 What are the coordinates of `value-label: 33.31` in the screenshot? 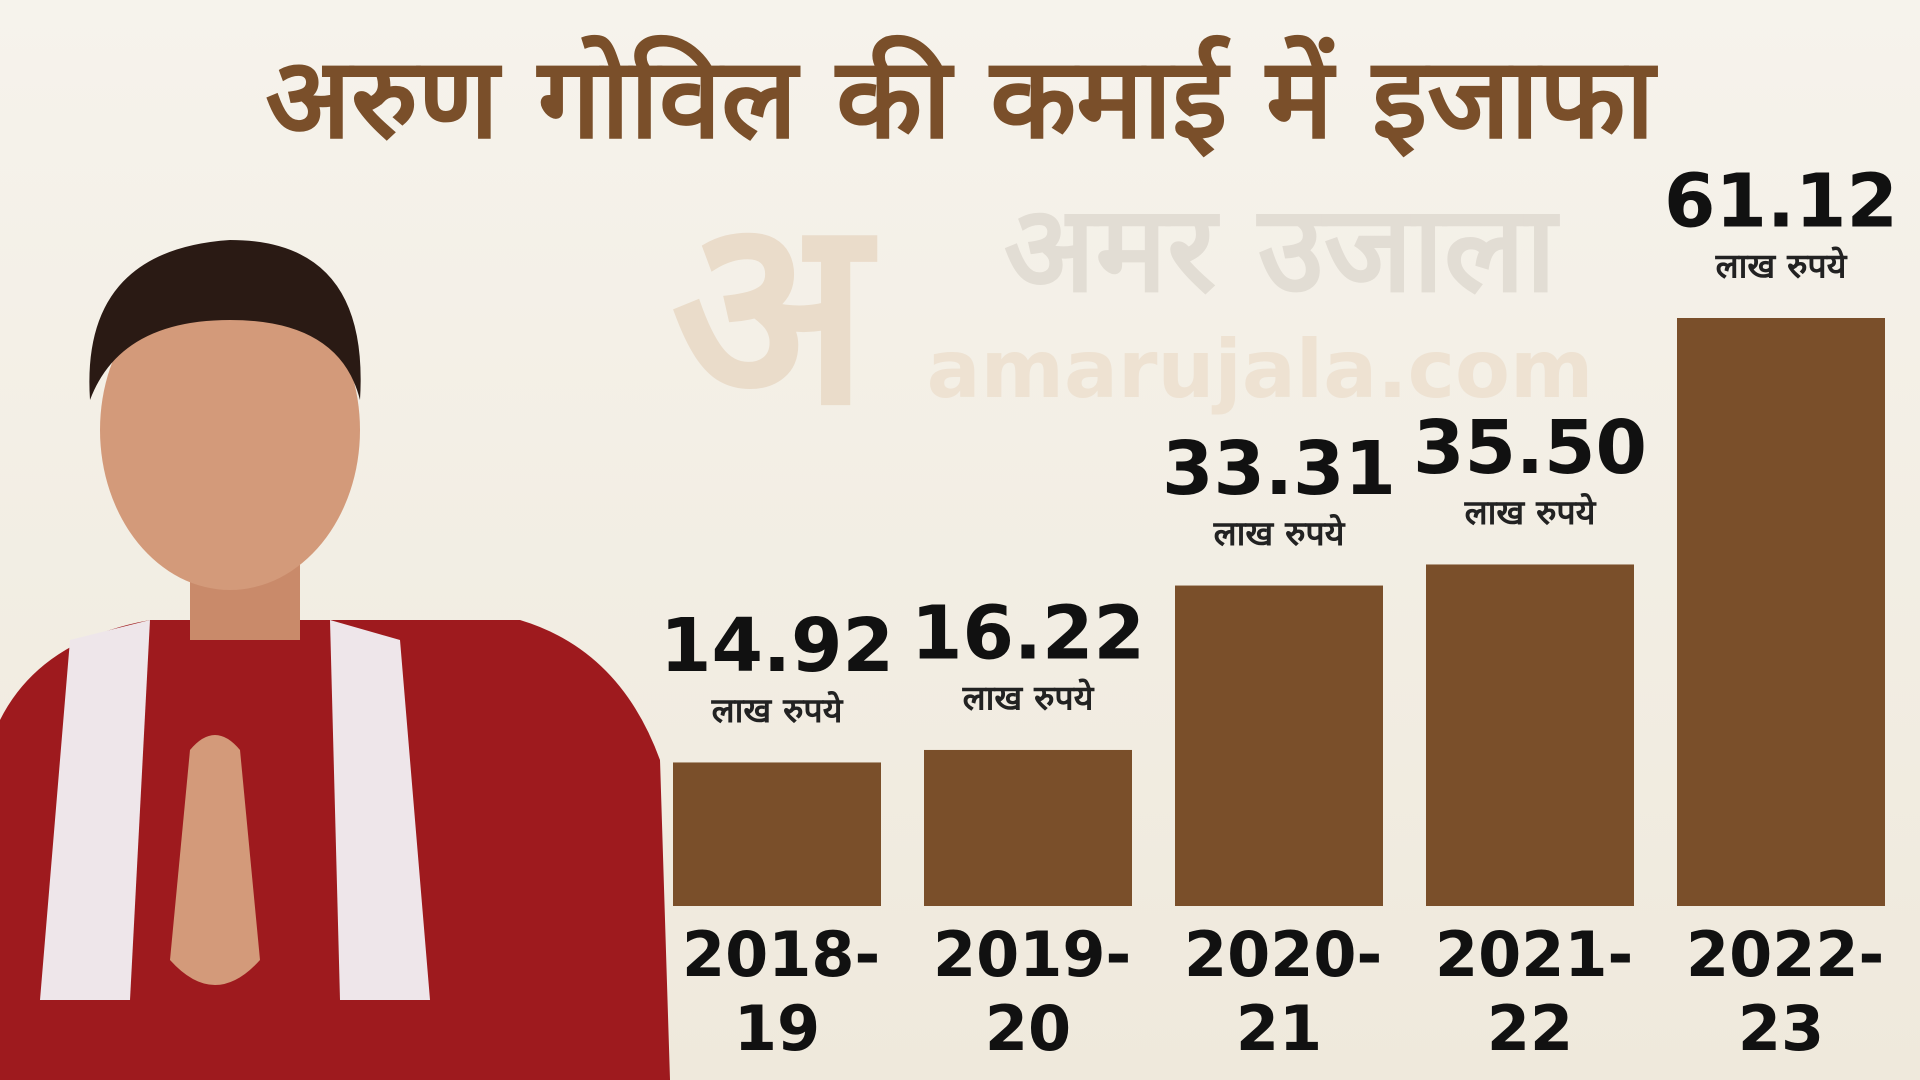 It's located at (1279, 469).